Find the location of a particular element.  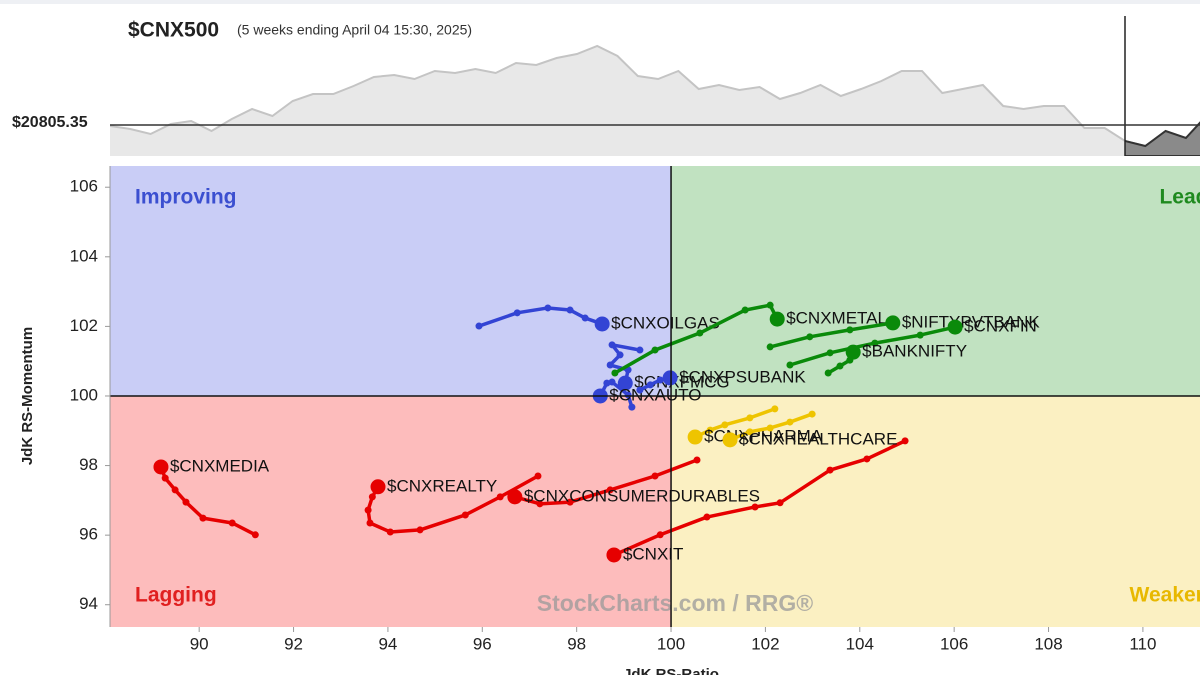

x-tick-label: 94 is located at coordinates (387, 643).